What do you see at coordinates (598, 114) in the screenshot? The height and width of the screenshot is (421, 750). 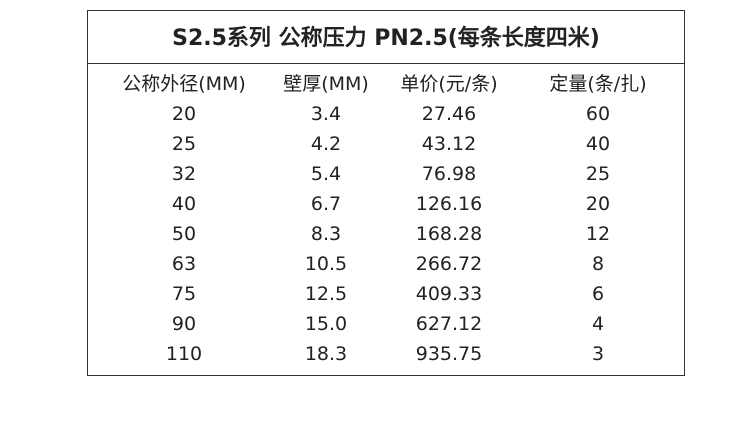 I see `table-cell: 60` at bounding box center [598, 114].